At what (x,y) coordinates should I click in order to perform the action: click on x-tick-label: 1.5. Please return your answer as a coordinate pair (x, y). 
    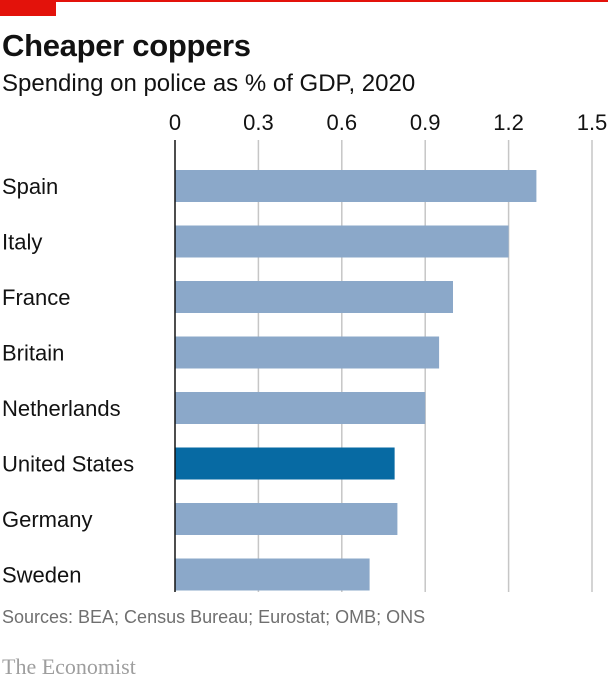
    Looking at the image, I should click on (592, 122).